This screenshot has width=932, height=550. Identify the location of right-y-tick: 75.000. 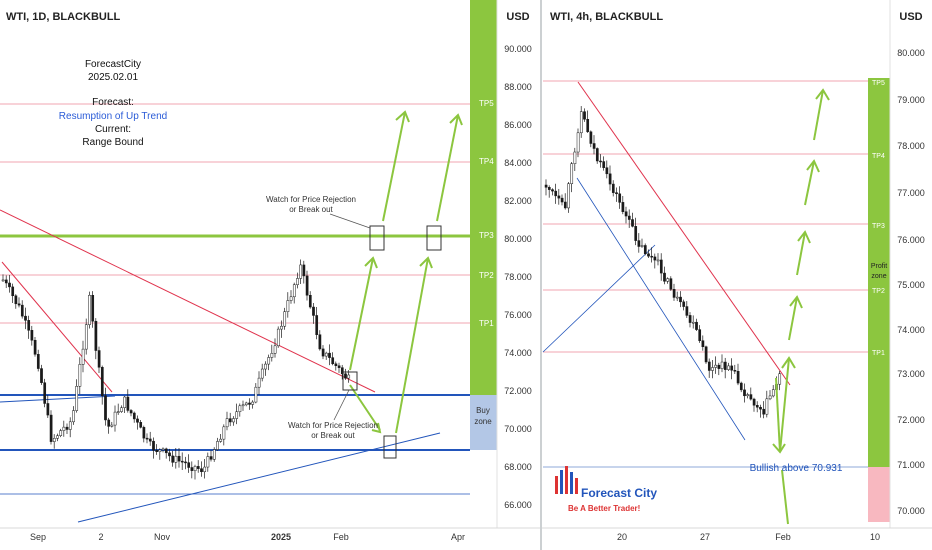
(911, 285).